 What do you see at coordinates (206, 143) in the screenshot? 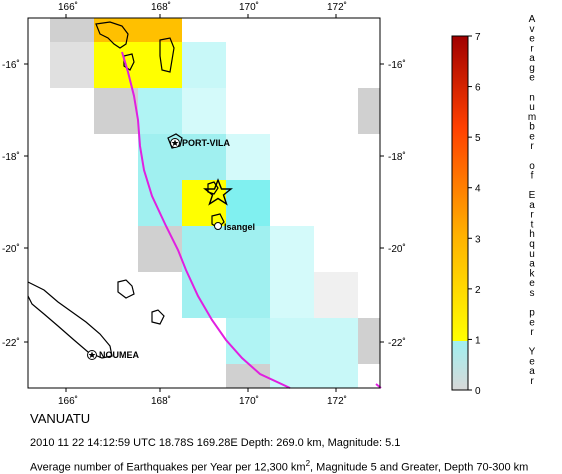
I see `label-port-vila: PORT-VILA` at bounding box center [206, 143].